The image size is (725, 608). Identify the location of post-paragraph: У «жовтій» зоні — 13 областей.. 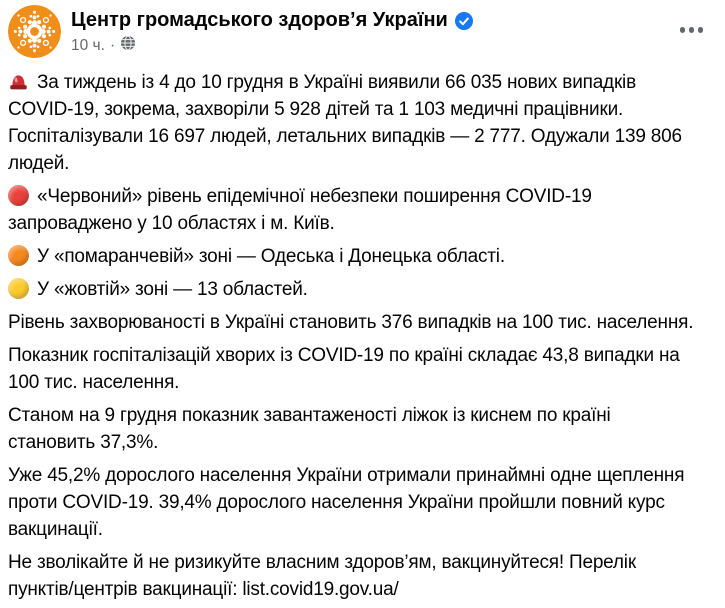
(362, 289).